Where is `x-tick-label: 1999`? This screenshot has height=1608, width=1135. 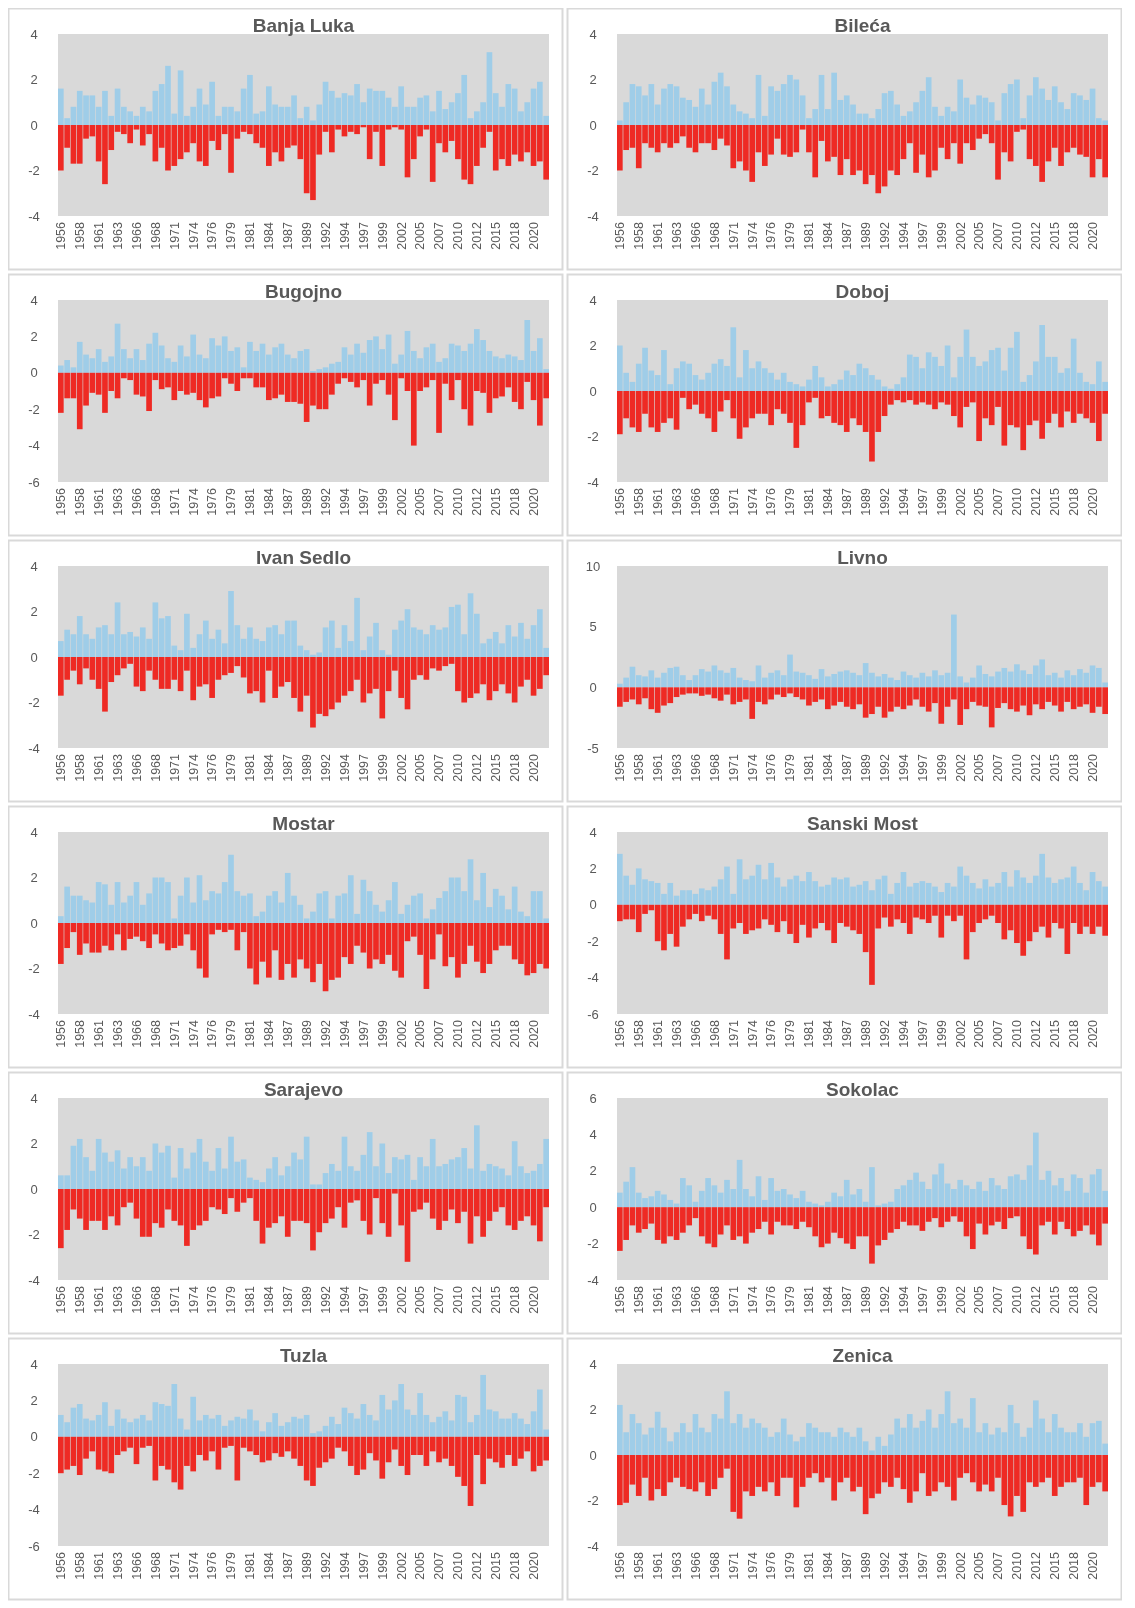 x-tick-label: 1999 is located at coordinates (941, 235).